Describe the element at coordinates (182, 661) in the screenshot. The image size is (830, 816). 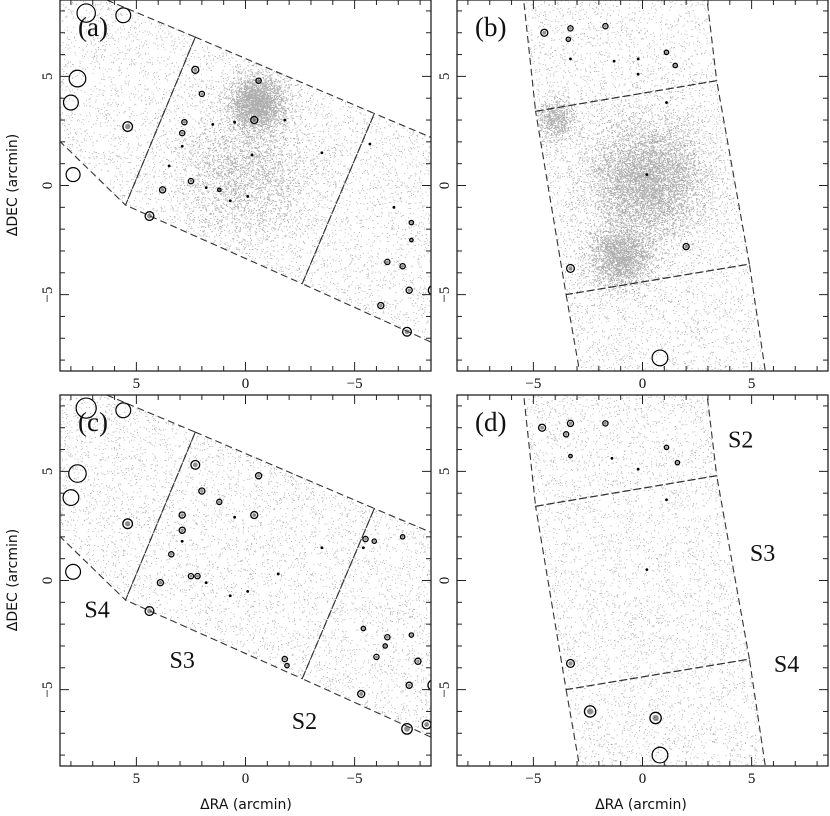
I see `region-label: S3` at that location.